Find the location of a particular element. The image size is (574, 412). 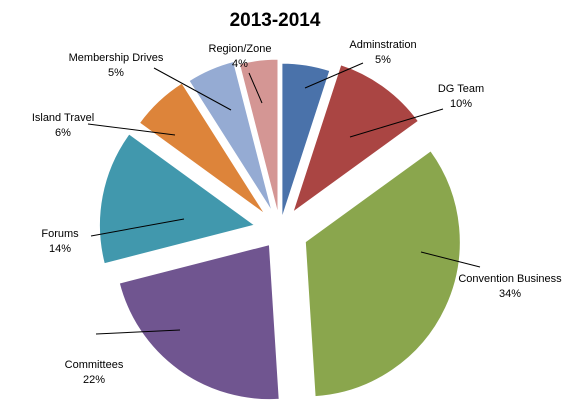

pie-slice-forums is located at coordinates (177, 199).